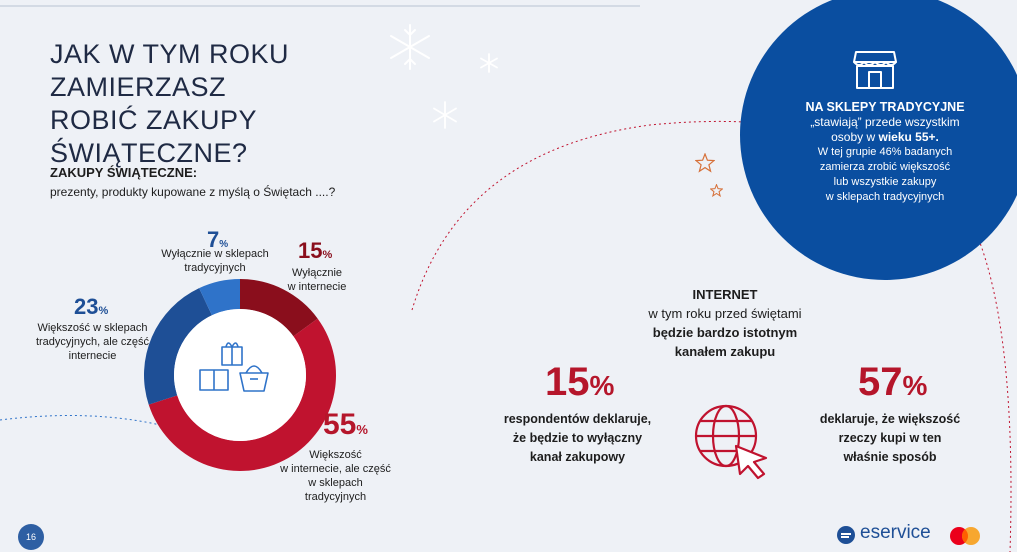 Image resolution: width=1017 pixels, height=552 pixels. Describe the element at coordinates (885, 107) in the screenshot. I see `circle-heading: NA SKLEPY TRADYCYJNE` at that location.